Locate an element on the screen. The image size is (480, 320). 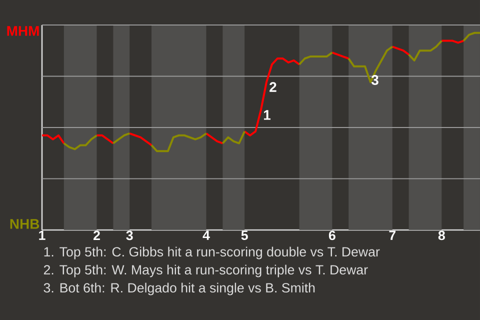
x-tick-label: 5 is located at coordinates (244, 235).